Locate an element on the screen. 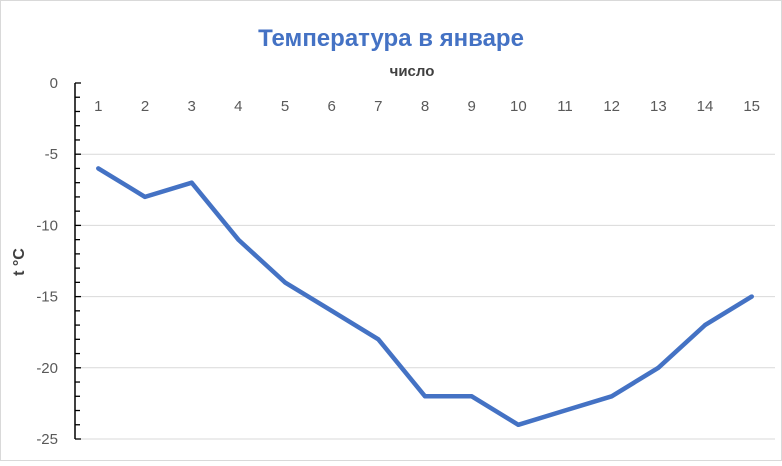 The width and height of the screenshot is (782, 466). y-tick-label: -5 is located at coordinates (51, 154).